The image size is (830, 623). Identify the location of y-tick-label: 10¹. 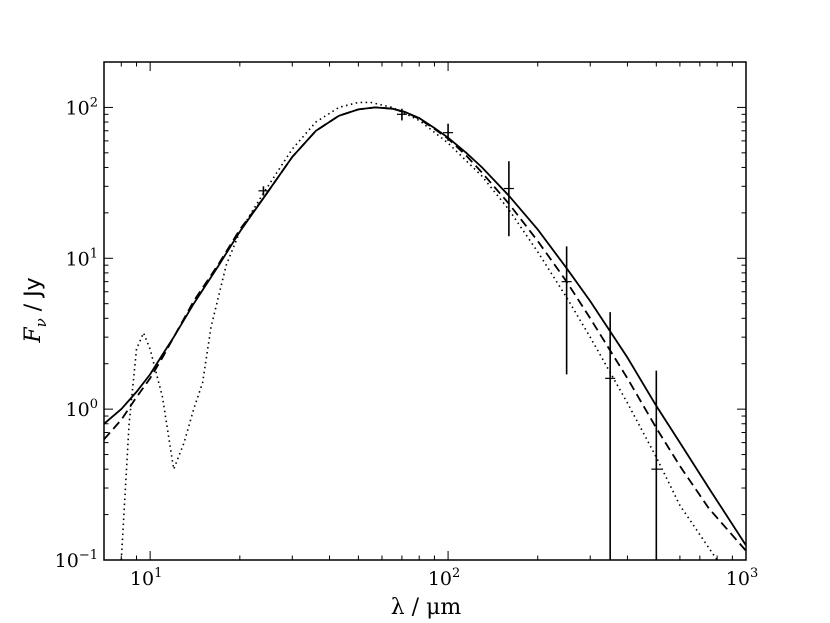
(82, 258).